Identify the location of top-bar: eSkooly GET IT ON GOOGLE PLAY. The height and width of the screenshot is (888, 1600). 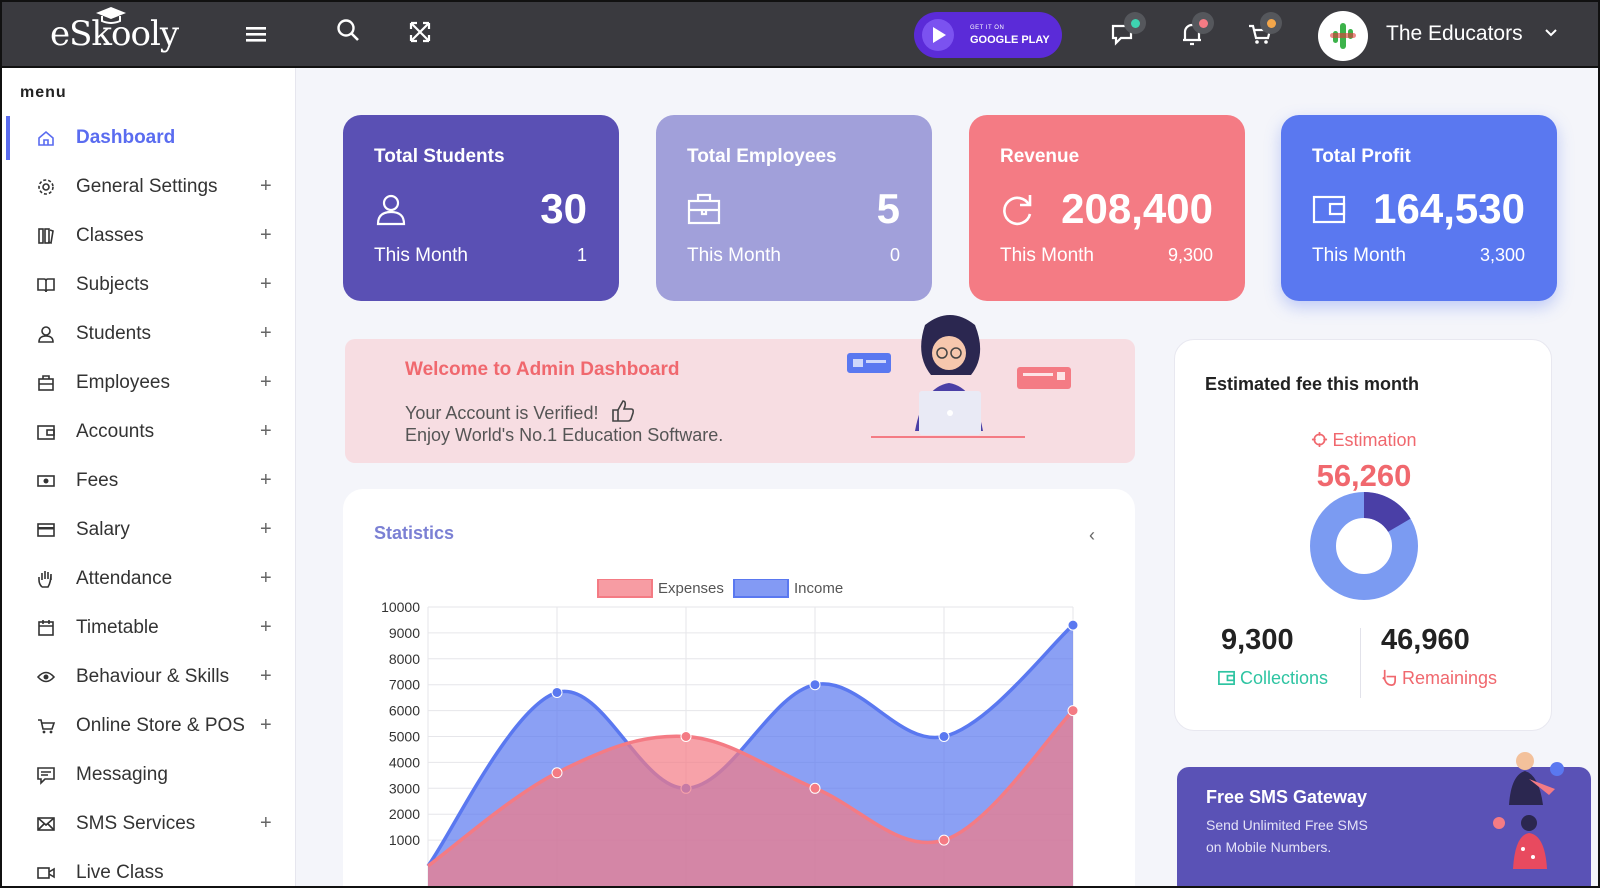
(800, 34).